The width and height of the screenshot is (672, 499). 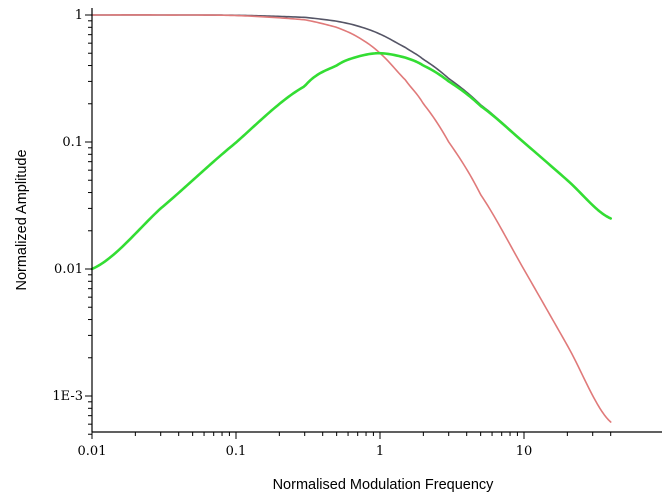 What do you see at coordinates (524, 451) in the screenshot?
I see `x-tick-label: 10` at bounding box center [524, 451].